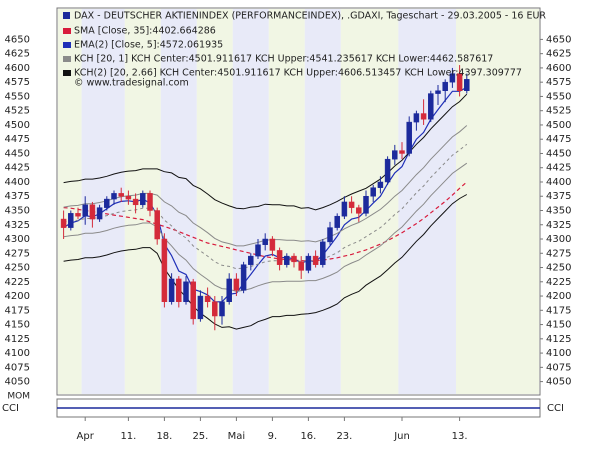 The width and height of the screenshot is (600, 450). I want to click on x-tick-label: 16., so click(308, 436).